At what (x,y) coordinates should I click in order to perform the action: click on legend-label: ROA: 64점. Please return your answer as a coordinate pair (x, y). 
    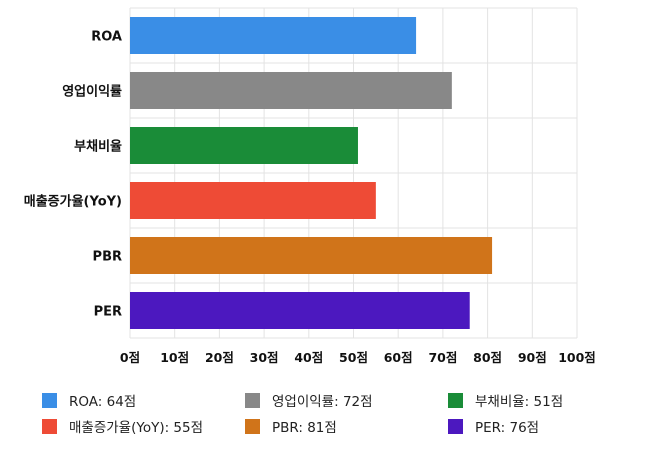
    Looking at the image, I should click on (102, 402).